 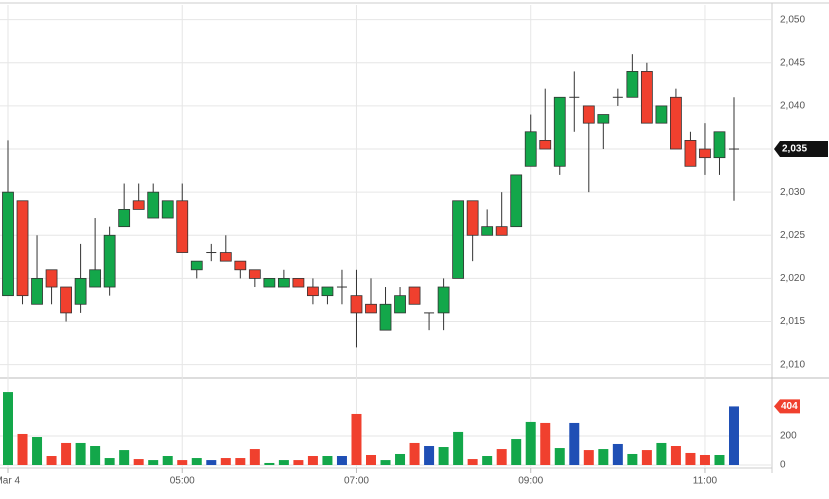 I want to click on y-tick-label: 2,010, so click(x=792, y=364).